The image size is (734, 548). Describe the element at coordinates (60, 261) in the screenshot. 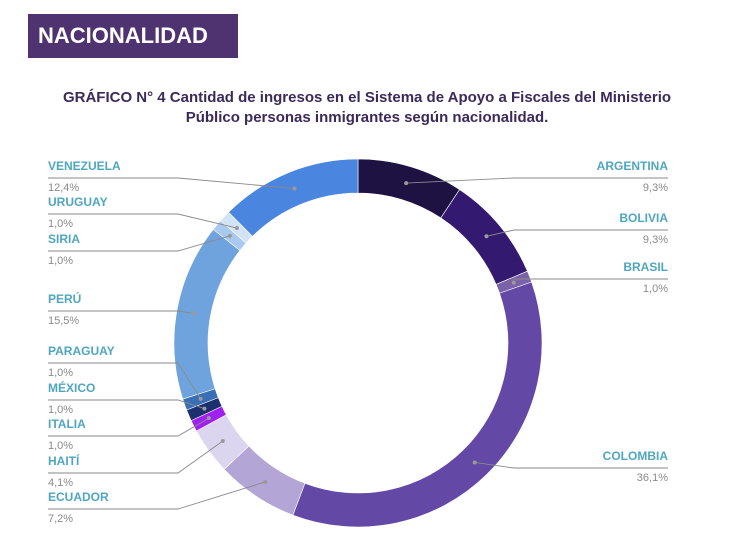

I see `label-siria-value: 1,0%` at that location.